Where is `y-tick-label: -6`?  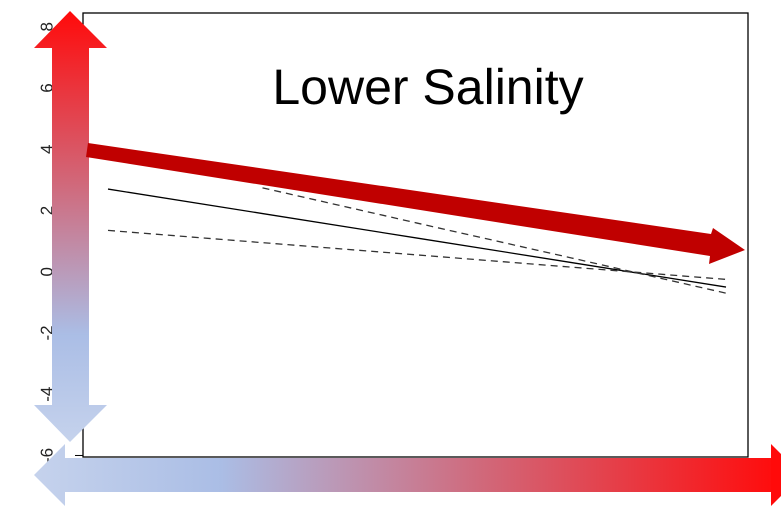 y-tick-label: -6 is located at coordinates (47, 456).